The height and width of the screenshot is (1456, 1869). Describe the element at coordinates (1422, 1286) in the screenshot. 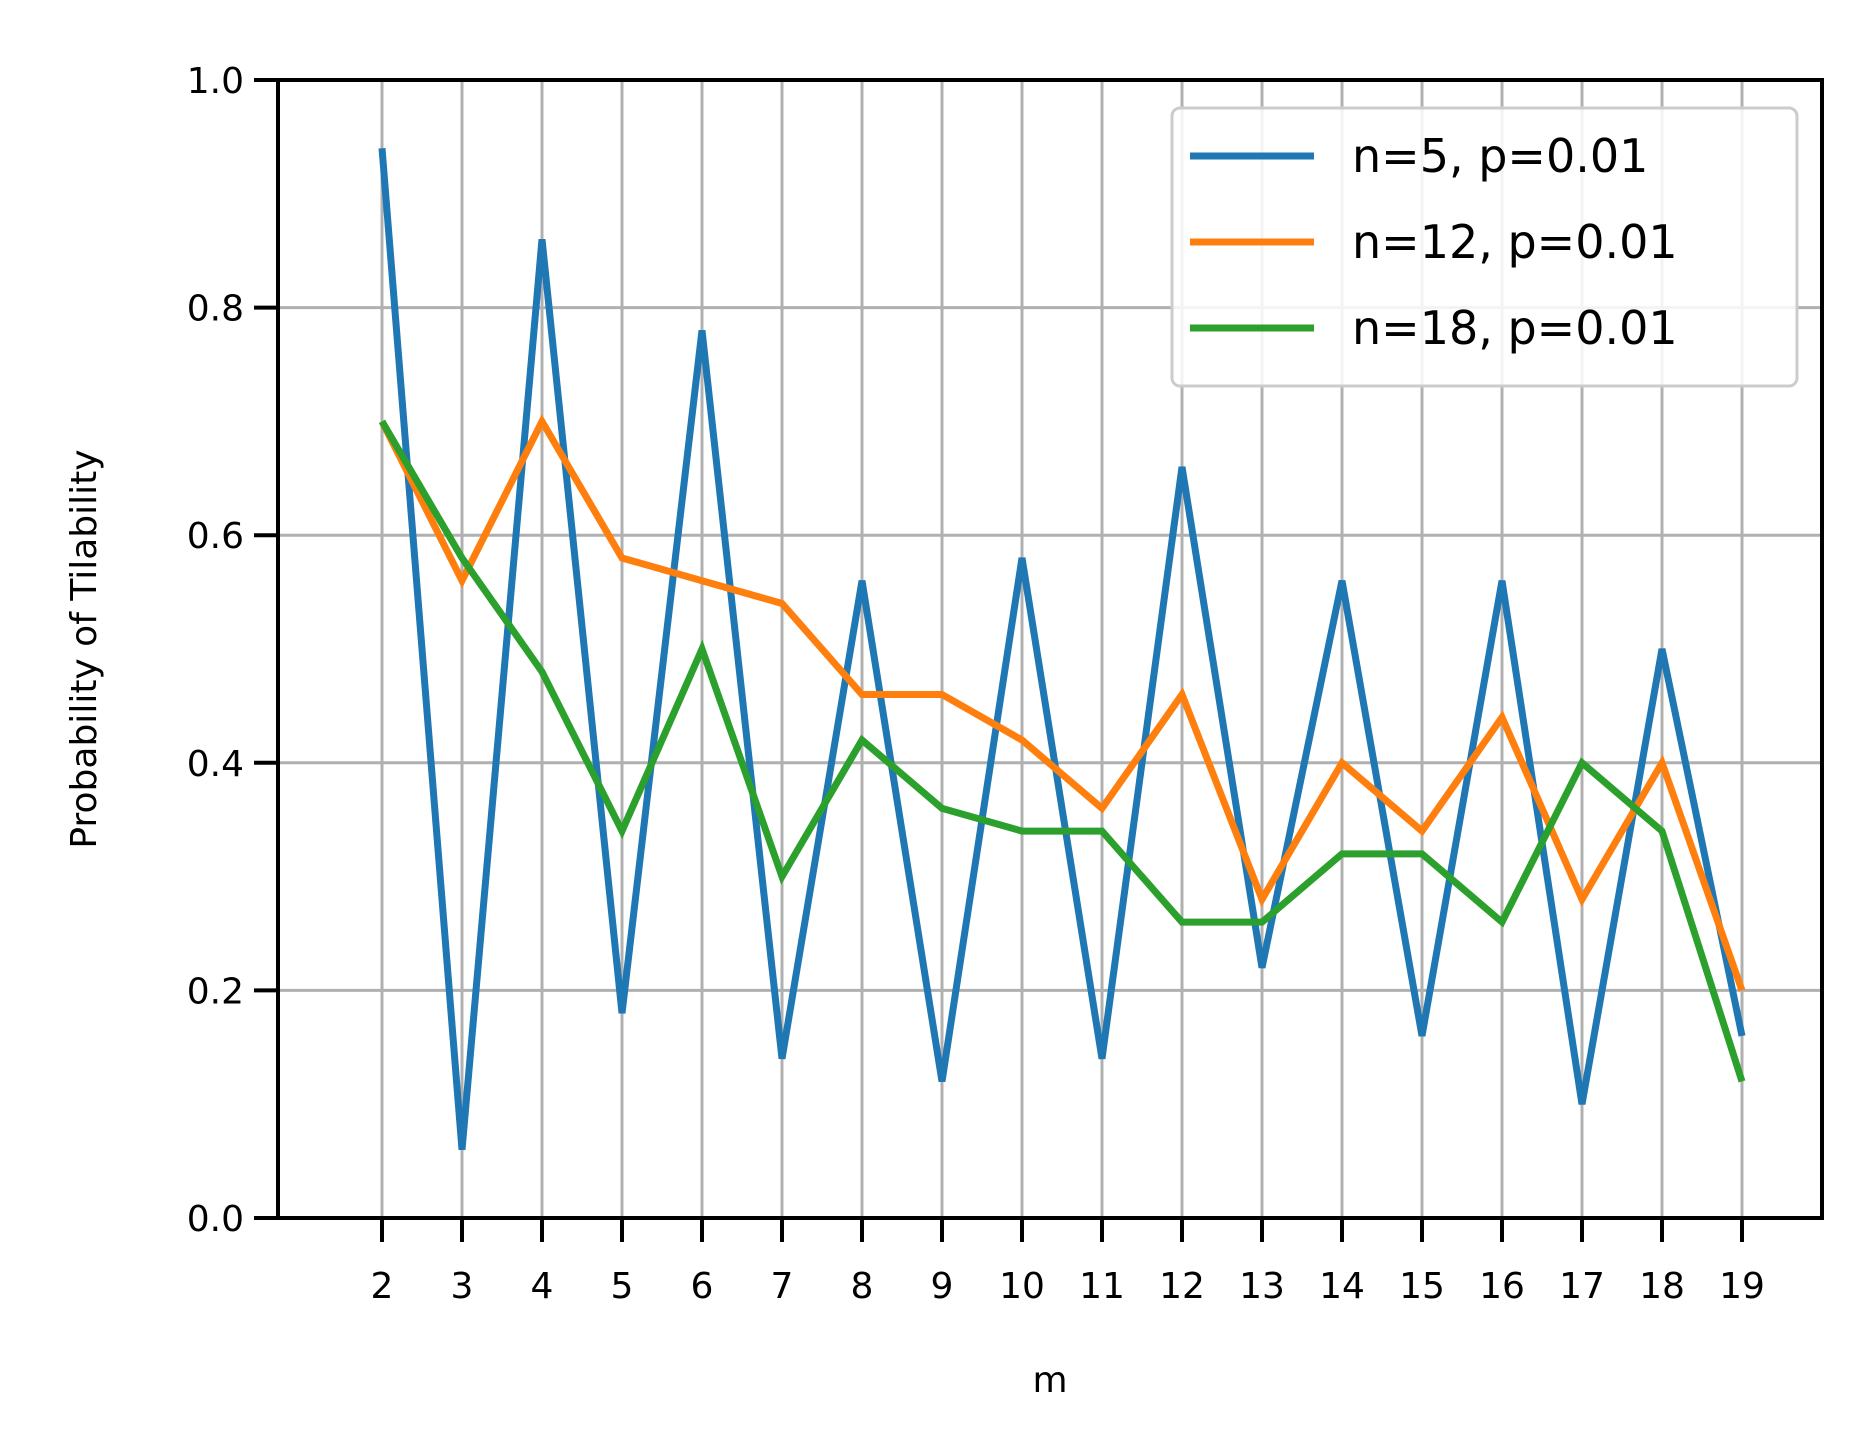

I see `x-tick-label: 15` at that location.